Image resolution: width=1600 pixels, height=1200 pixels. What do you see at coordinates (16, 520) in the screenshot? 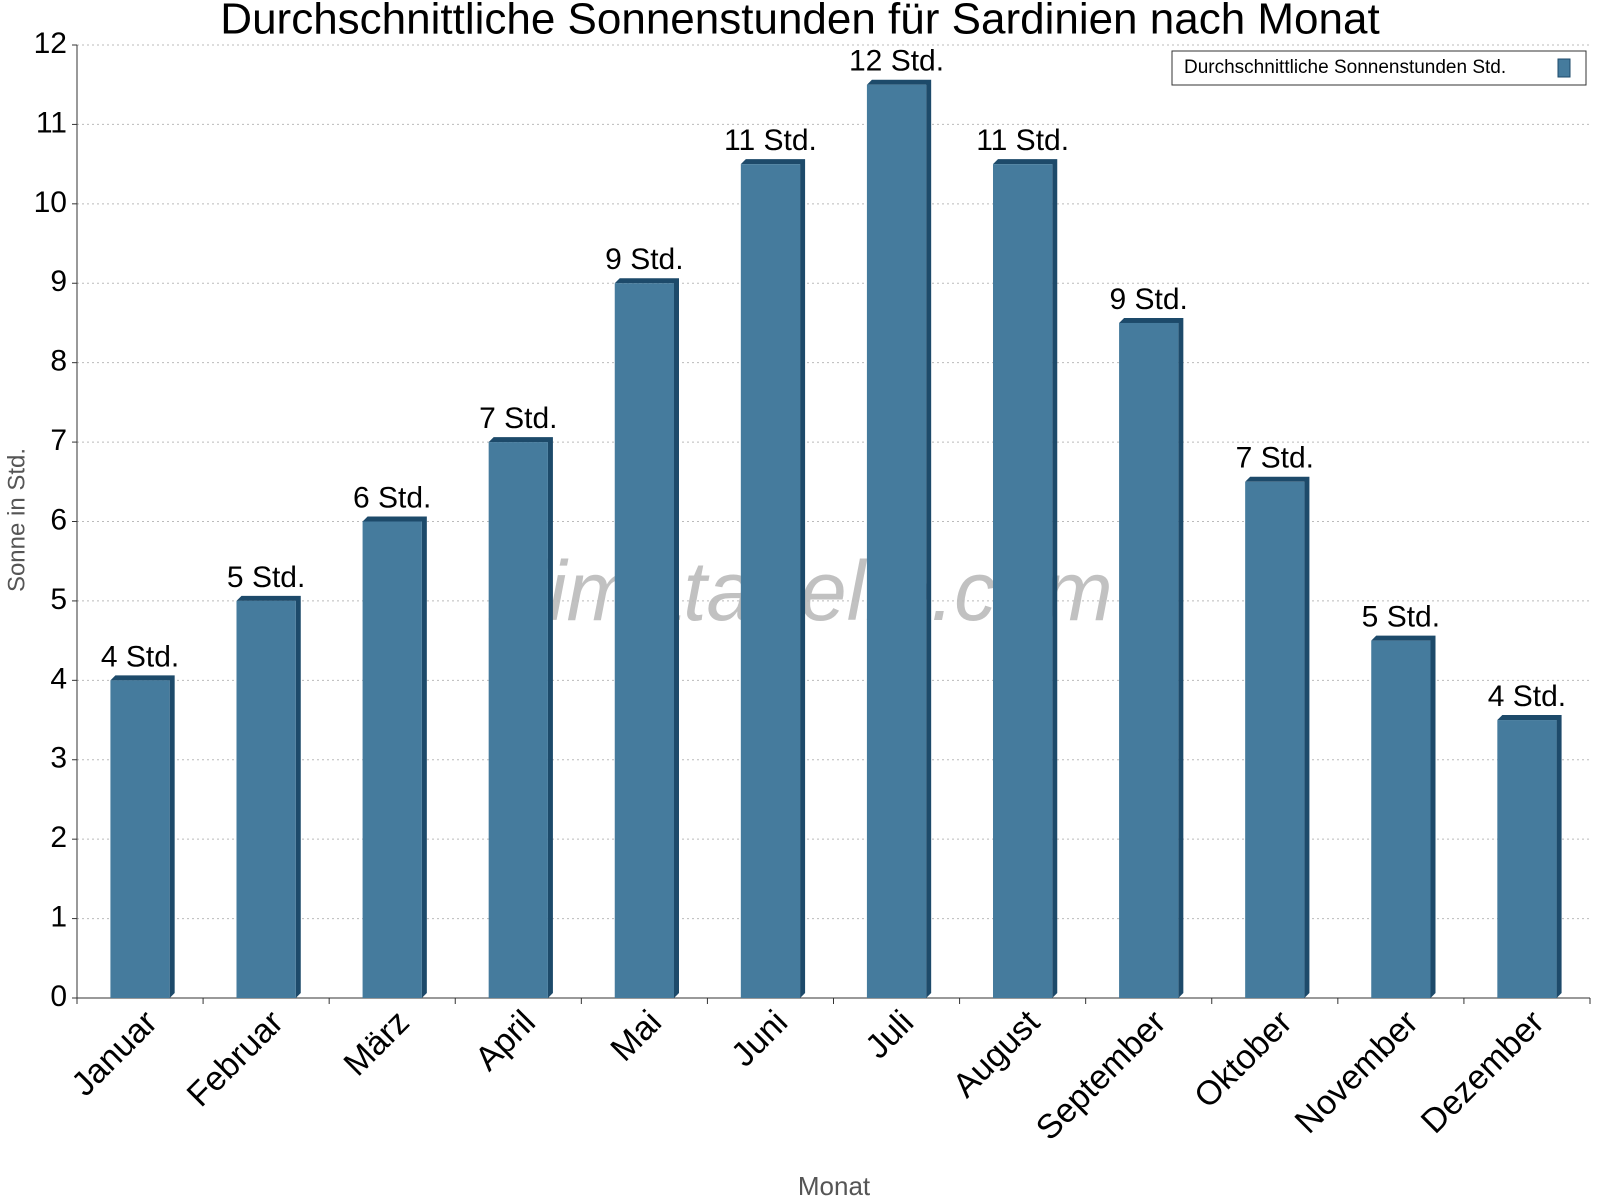
I see `y-axis-label: Sonne in Std.` at bounding box center [16, 520].